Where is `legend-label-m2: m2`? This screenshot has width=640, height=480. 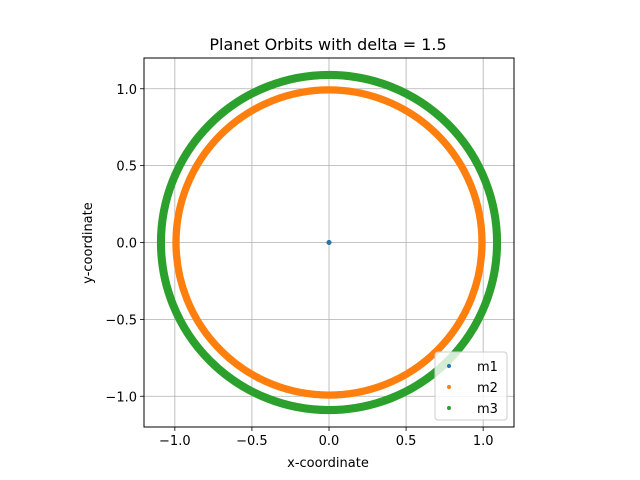 legend-label-m2: m2 is located at coordinates (487, 388).